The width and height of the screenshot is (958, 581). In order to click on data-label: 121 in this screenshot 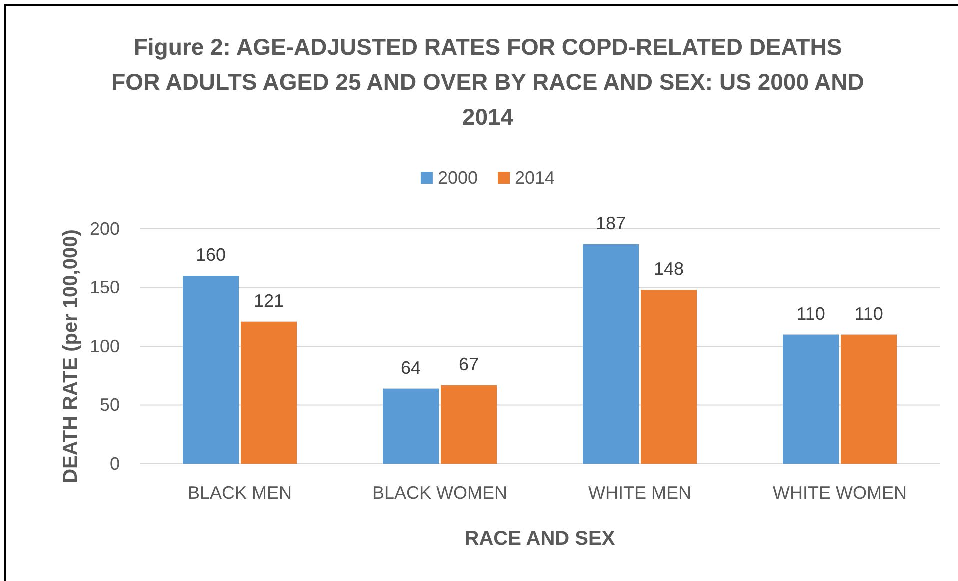, I will do `click(269, 300)`.